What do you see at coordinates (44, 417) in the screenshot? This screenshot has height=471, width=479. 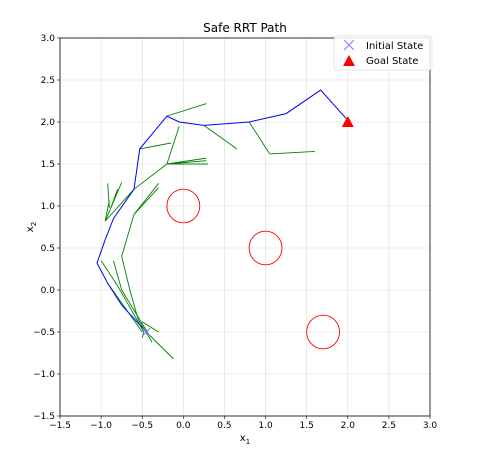 I see `y-tick-label: −1.5` at bounding box center [44, 417].